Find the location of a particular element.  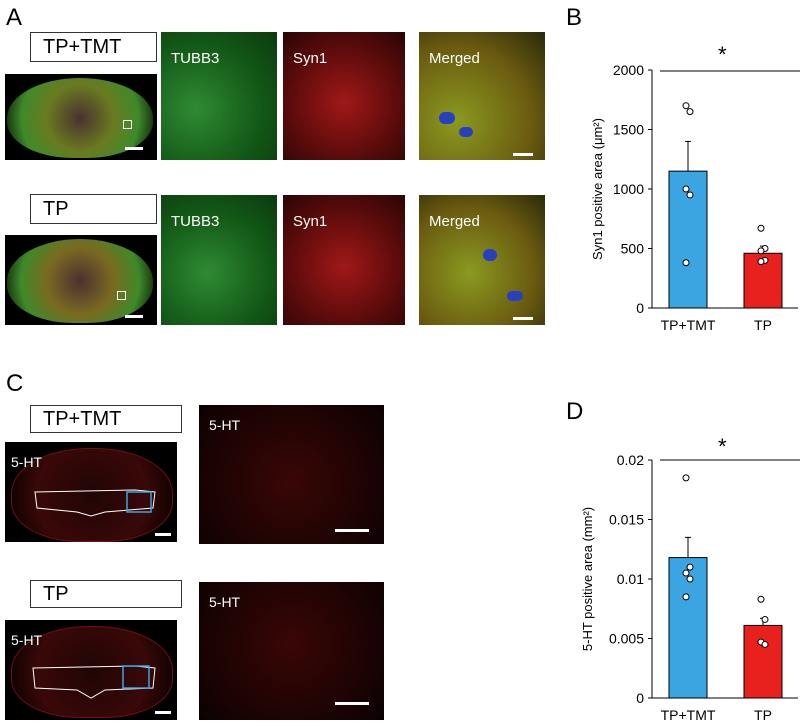

panel-letter-b: B is located at coordinates (574, 17).